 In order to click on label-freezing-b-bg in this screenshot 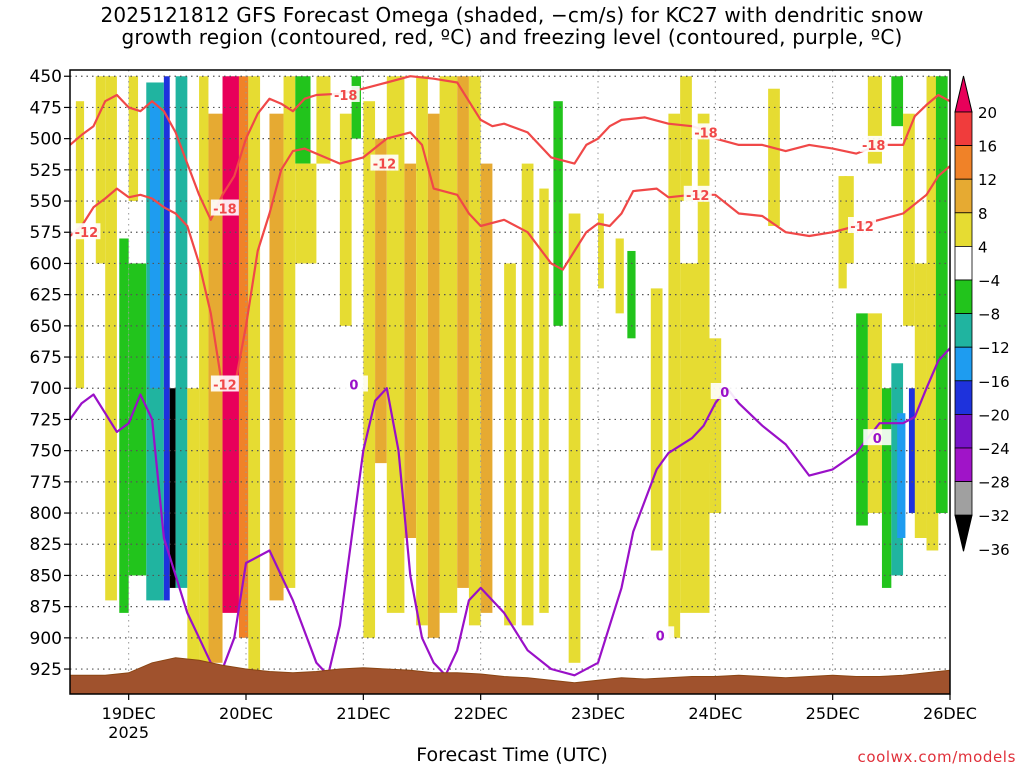, I will do `click(724, 390)`.